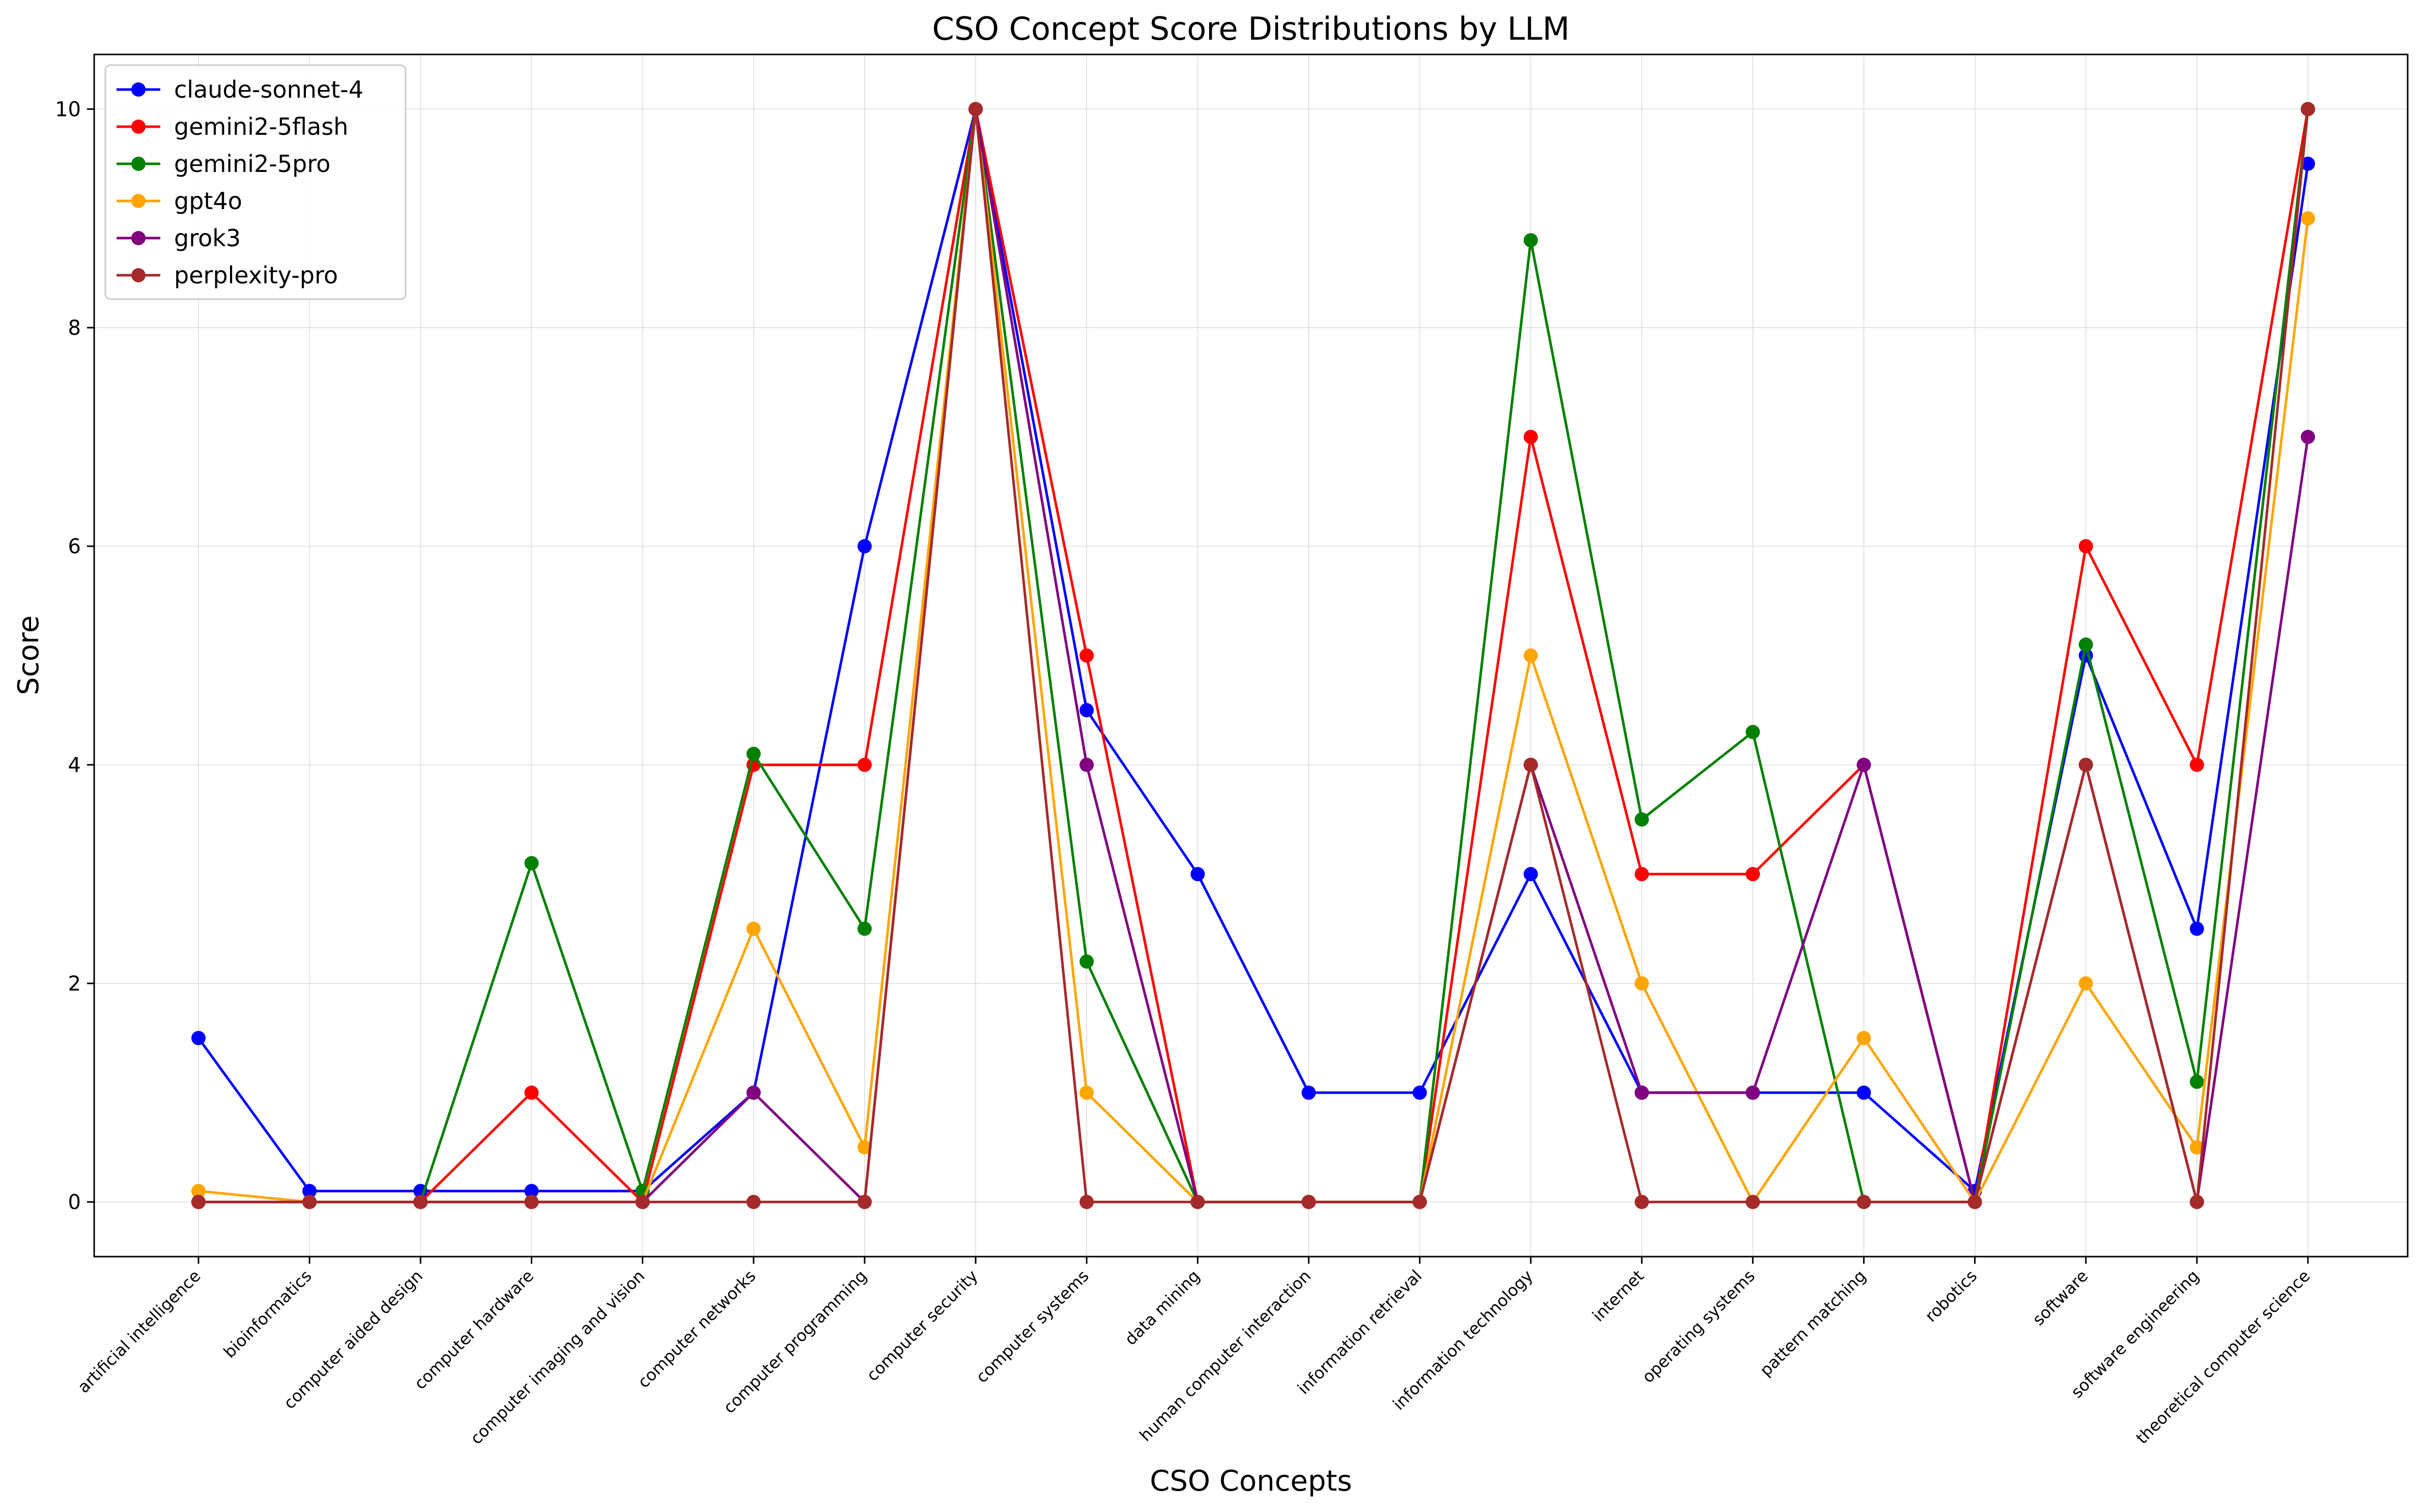 Image resolution: width=2427 pixels, height=1512 pixels. Describe the element at coordinates (74, 765) in the screenshot. I see `y-tick-label: 4` at that location.